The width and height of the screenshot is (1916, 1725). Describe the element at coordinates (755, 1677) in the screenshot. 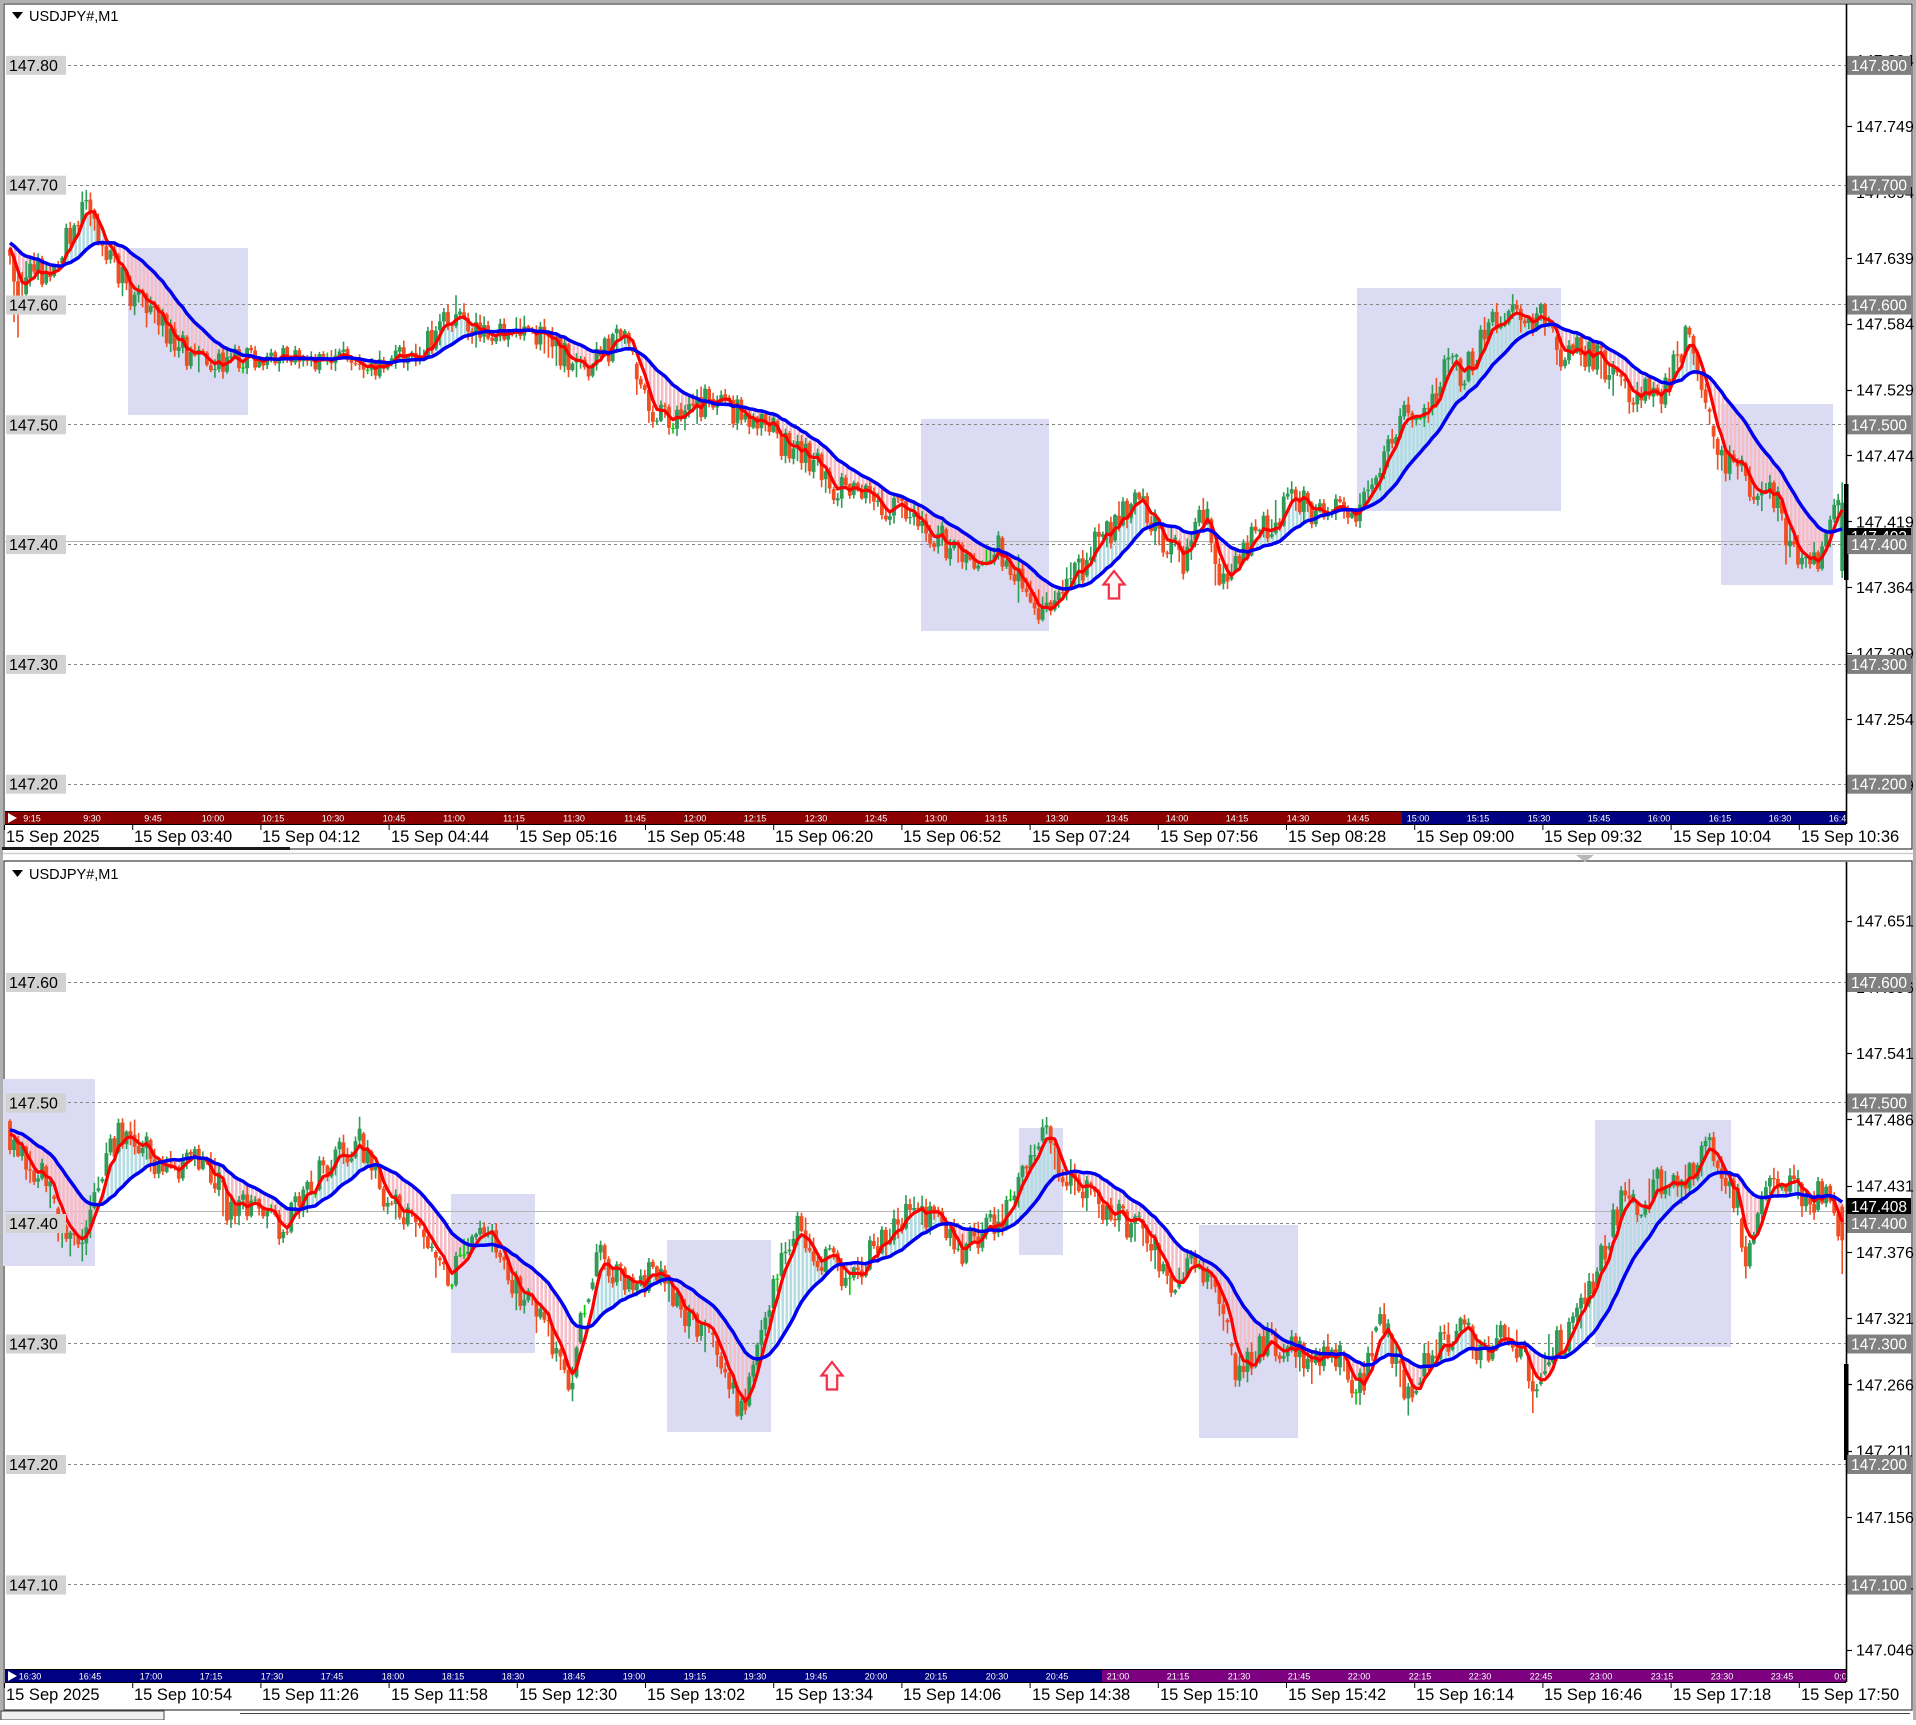

I see `svg-text: 19:30` at that location.